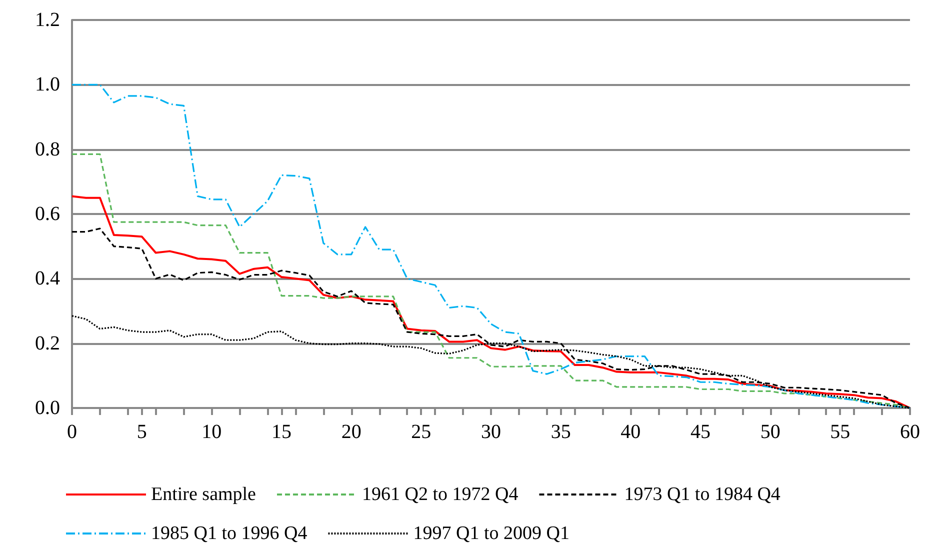 This screenshot has height=549, width=930. What do you see at coordinates (203, 494) in the screenshot?
I see `legend-label: Entire sample` at bounding box center [203, 494].